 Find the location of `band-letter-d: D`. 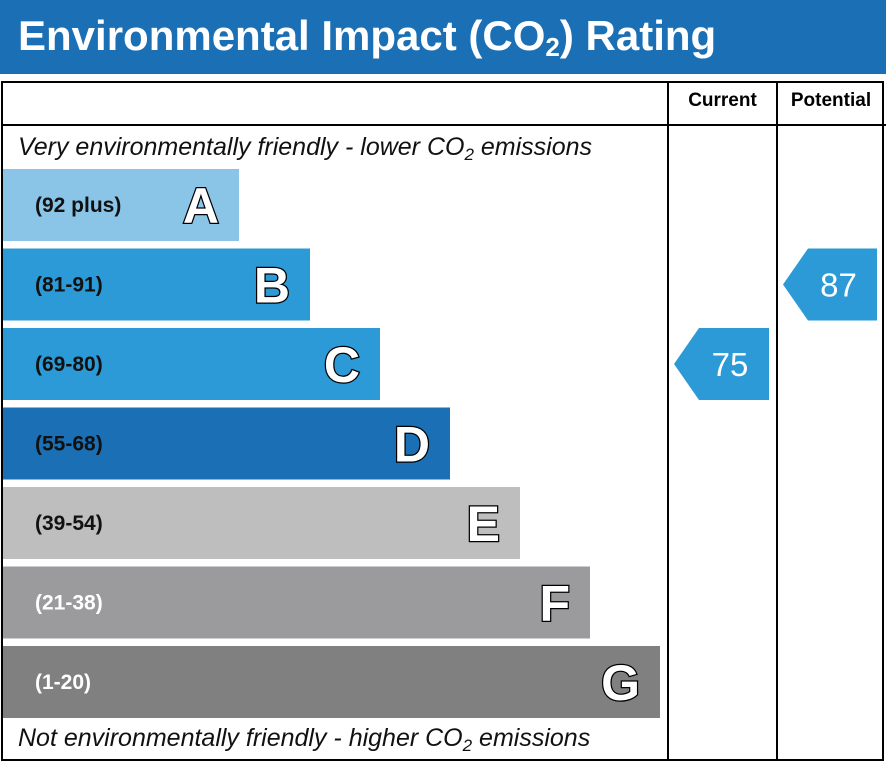

band-letter-d: D is located at coordinates (412, 445).